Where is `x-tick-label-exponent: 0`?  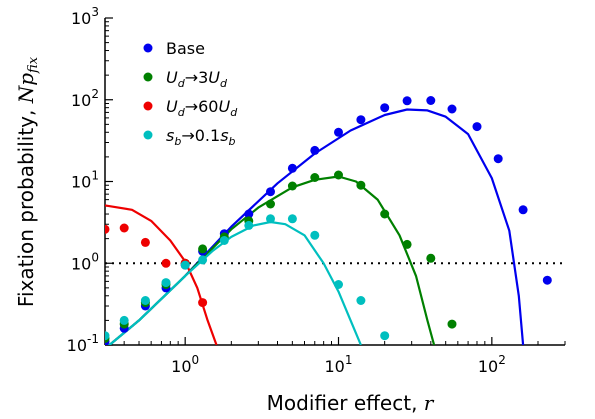
x-tick-label-exponent: 0 is located at coordinates (196, 360).